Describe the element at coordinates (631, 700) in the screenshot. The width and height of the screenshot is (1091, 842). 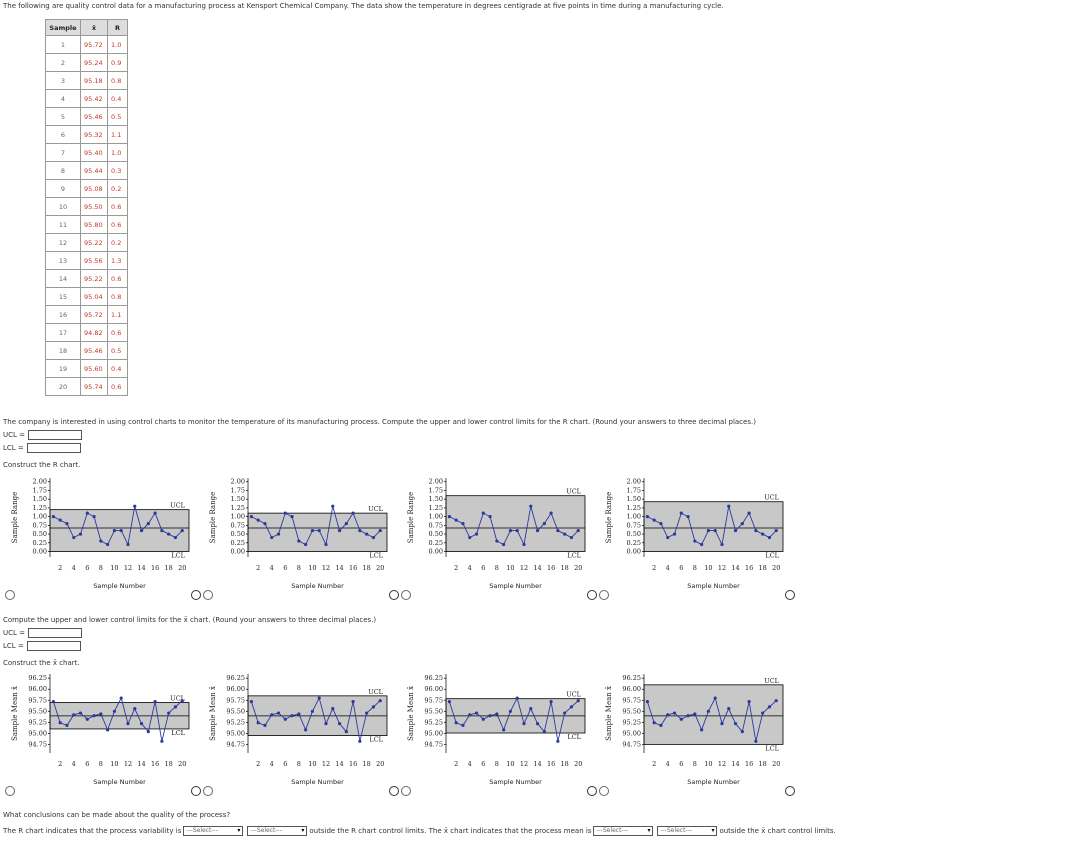
I see `y-tick-label: 95.75` at that location.